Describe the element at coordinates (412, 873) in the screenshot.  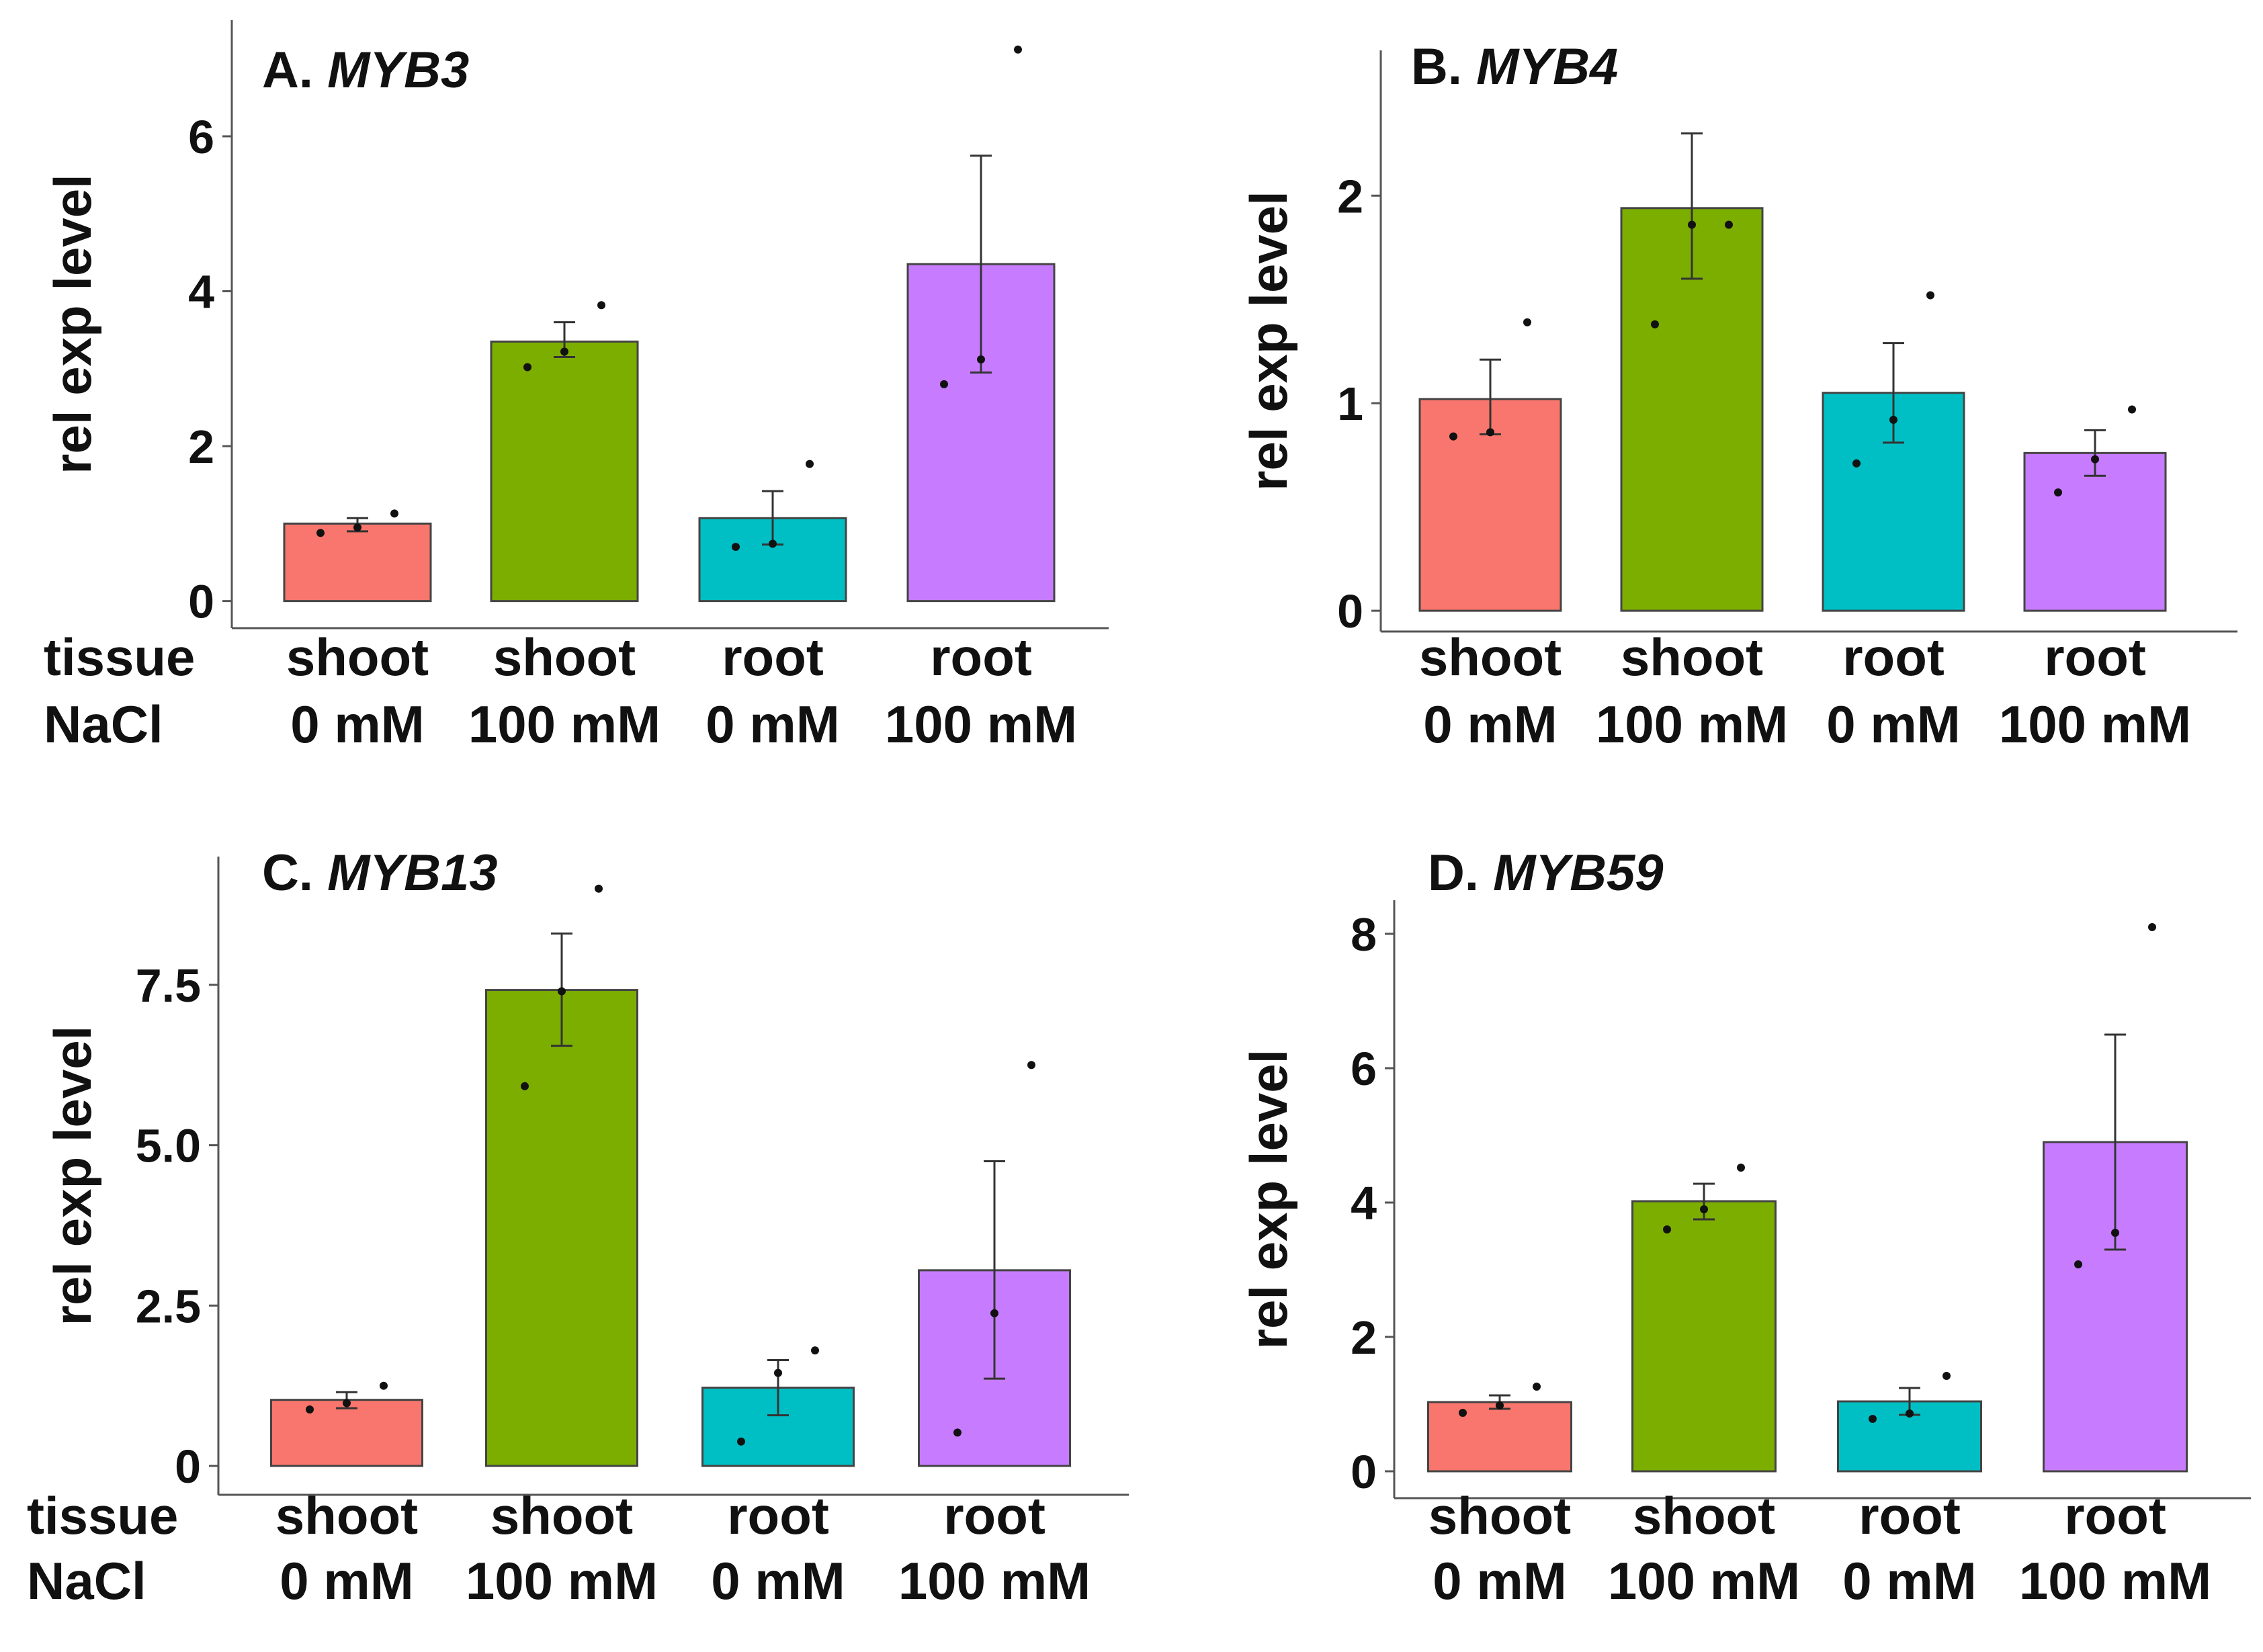
I see `panel-title-gene: MYB13` at that location.